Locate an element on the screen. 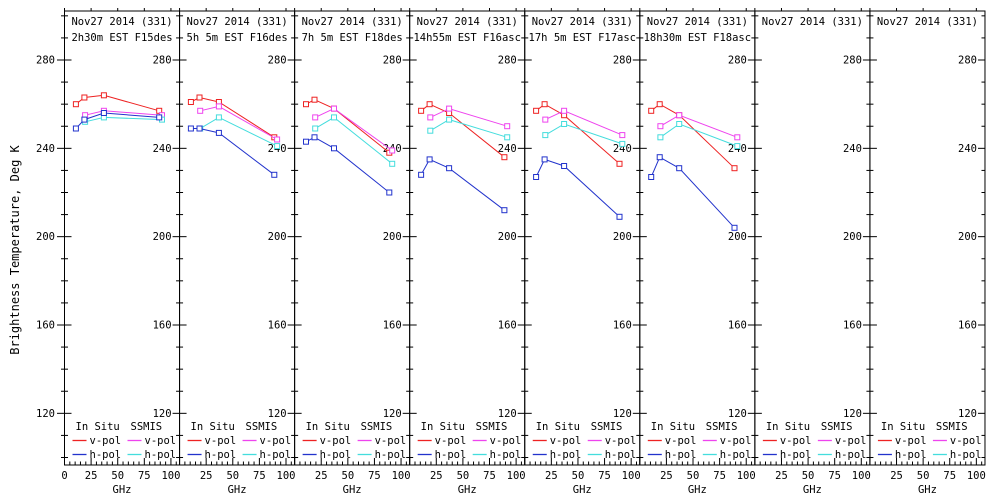  outer-y-axis: 120 160 200 240 280 is located at coordinates (50, 236).